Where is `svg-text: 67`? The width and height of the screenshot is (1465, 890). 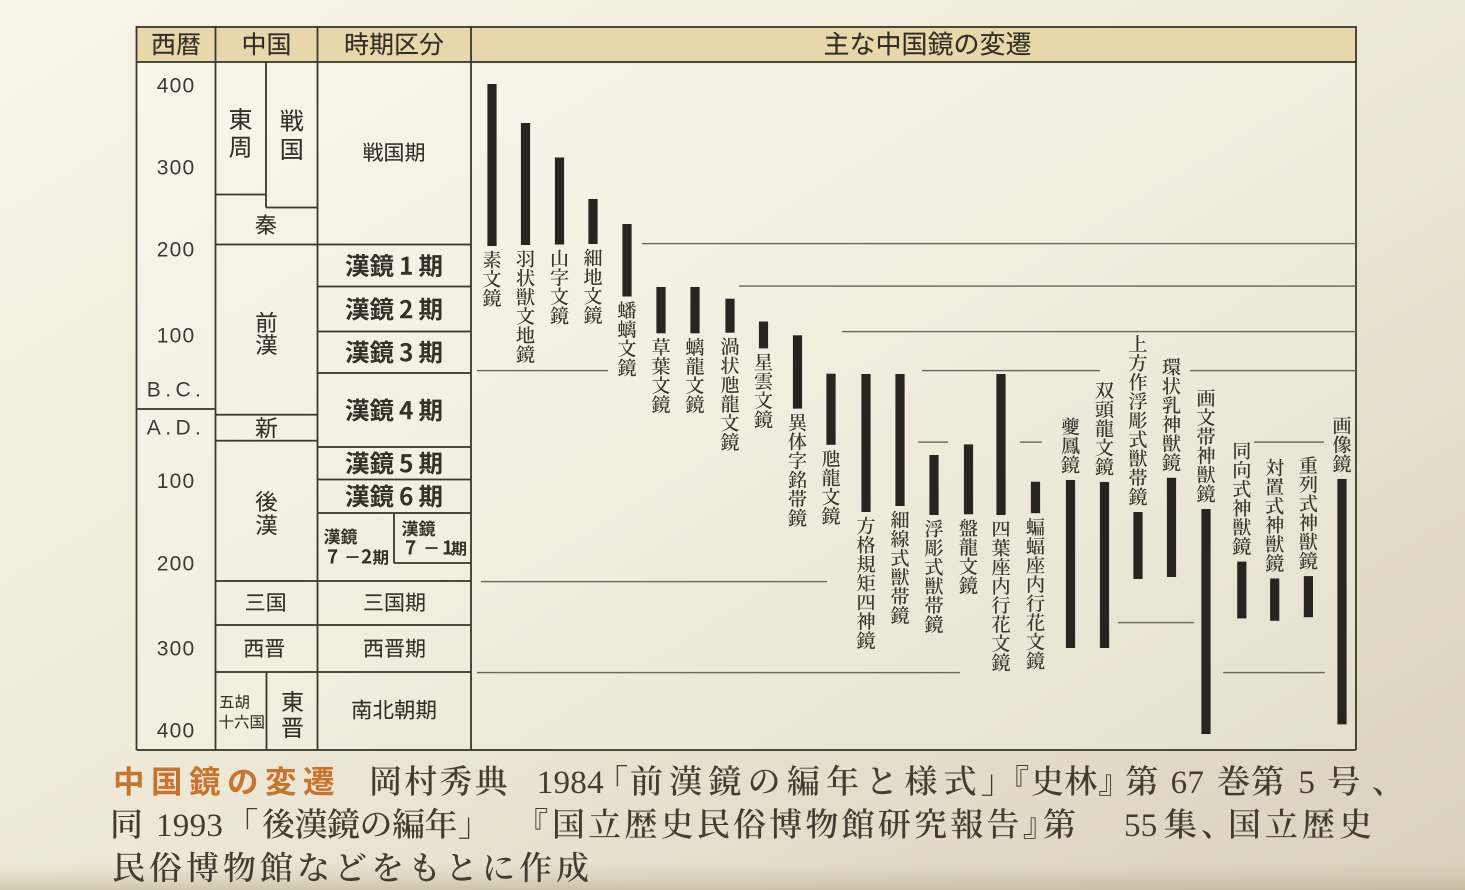 svg-text: 67 is located at coordinates (1188, 783).